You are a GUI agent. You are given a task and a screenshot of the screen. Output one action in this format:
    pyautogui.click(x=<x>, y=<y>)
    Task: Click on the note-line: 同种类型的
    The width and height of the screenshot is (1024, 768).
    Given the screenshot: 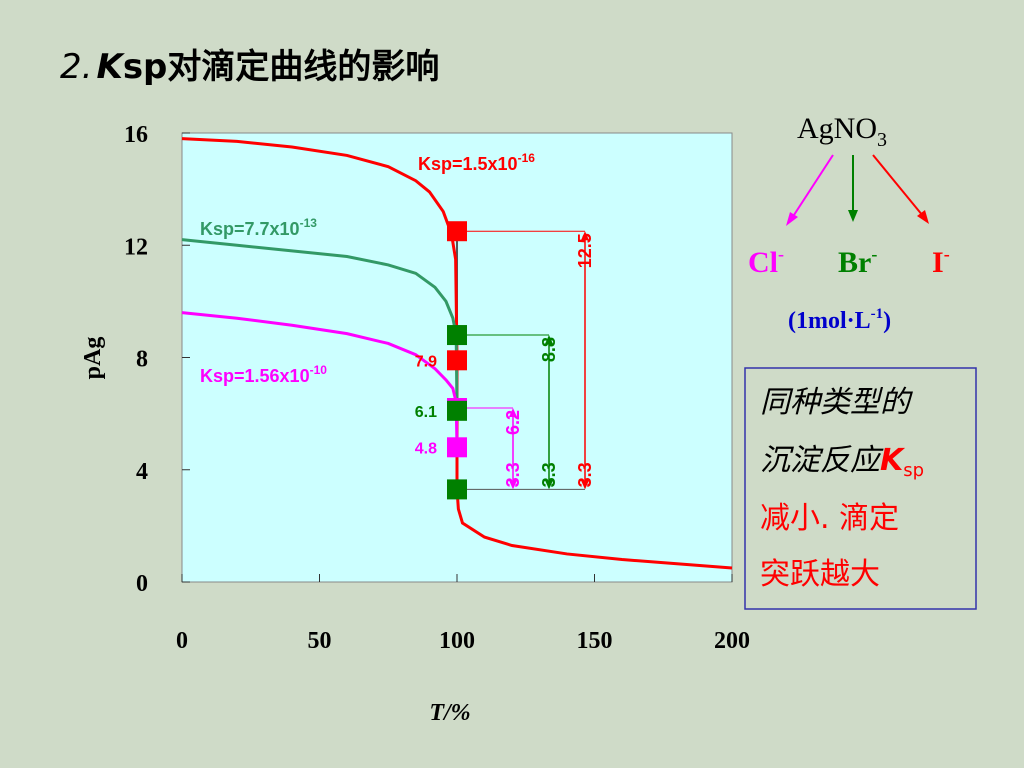 What is the action you would take?
    pyautogui.click(x=836, y=402)
    